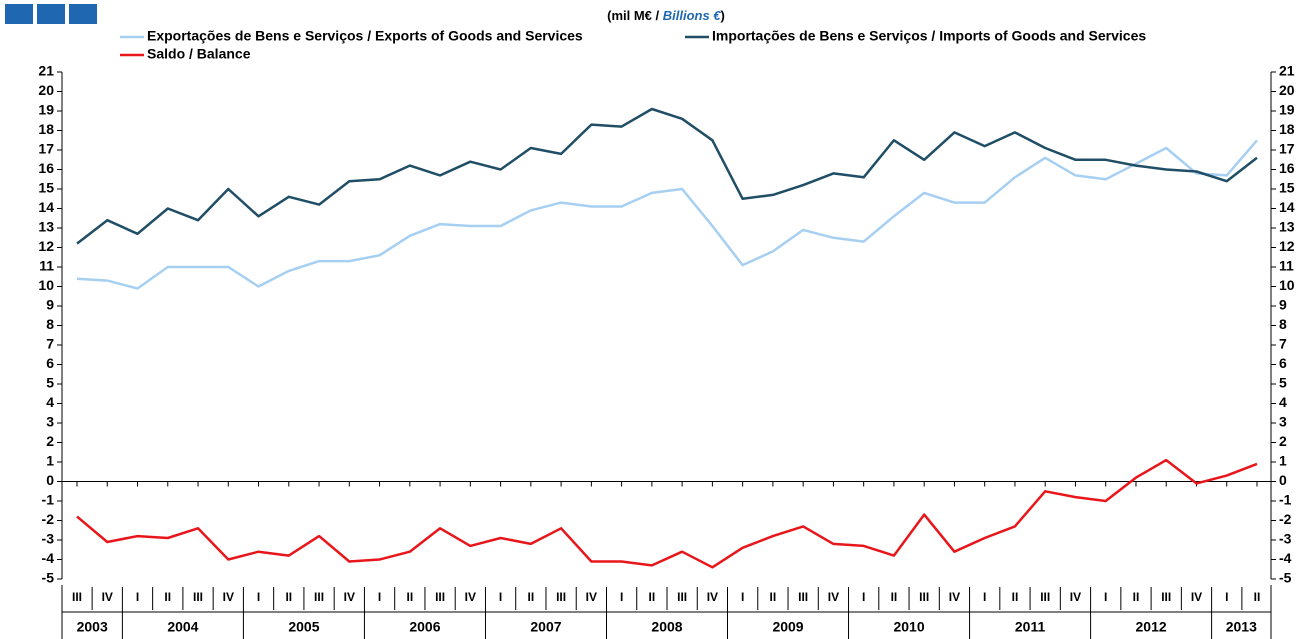 The width and height of the screenshot is (1311, 639). What do you see at coordinates (46, 90) in the screenshot?
I see `y-tick-label: 20` at bounding box center [46, 90].